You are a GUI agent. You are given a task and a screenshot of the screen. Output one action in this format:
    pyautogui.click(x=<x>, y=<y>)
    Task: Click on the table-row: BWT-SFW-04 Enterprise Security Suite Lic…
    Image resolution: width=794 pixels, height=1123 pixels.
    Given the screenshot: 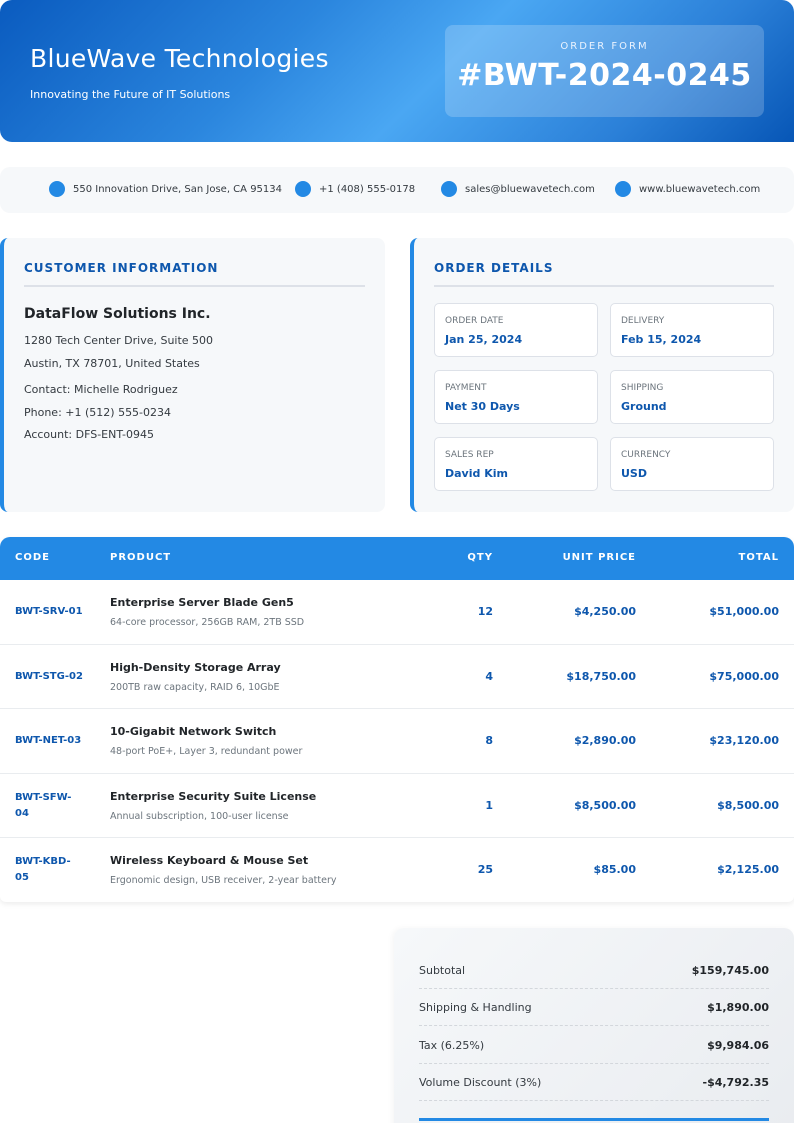 What is the action you would take?
    pyautogui.click(x=397, y=806)
    